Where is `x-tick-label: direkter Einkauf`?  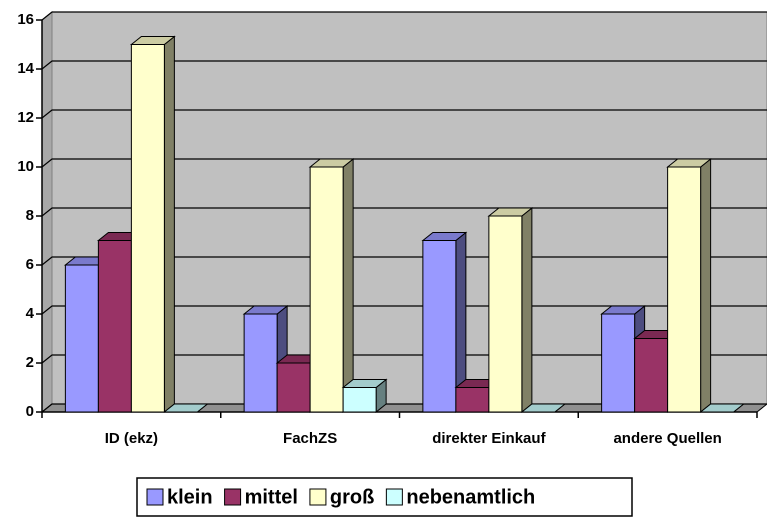 x-tick-label: direkter Einkauf is located at coordinates (489, 438).